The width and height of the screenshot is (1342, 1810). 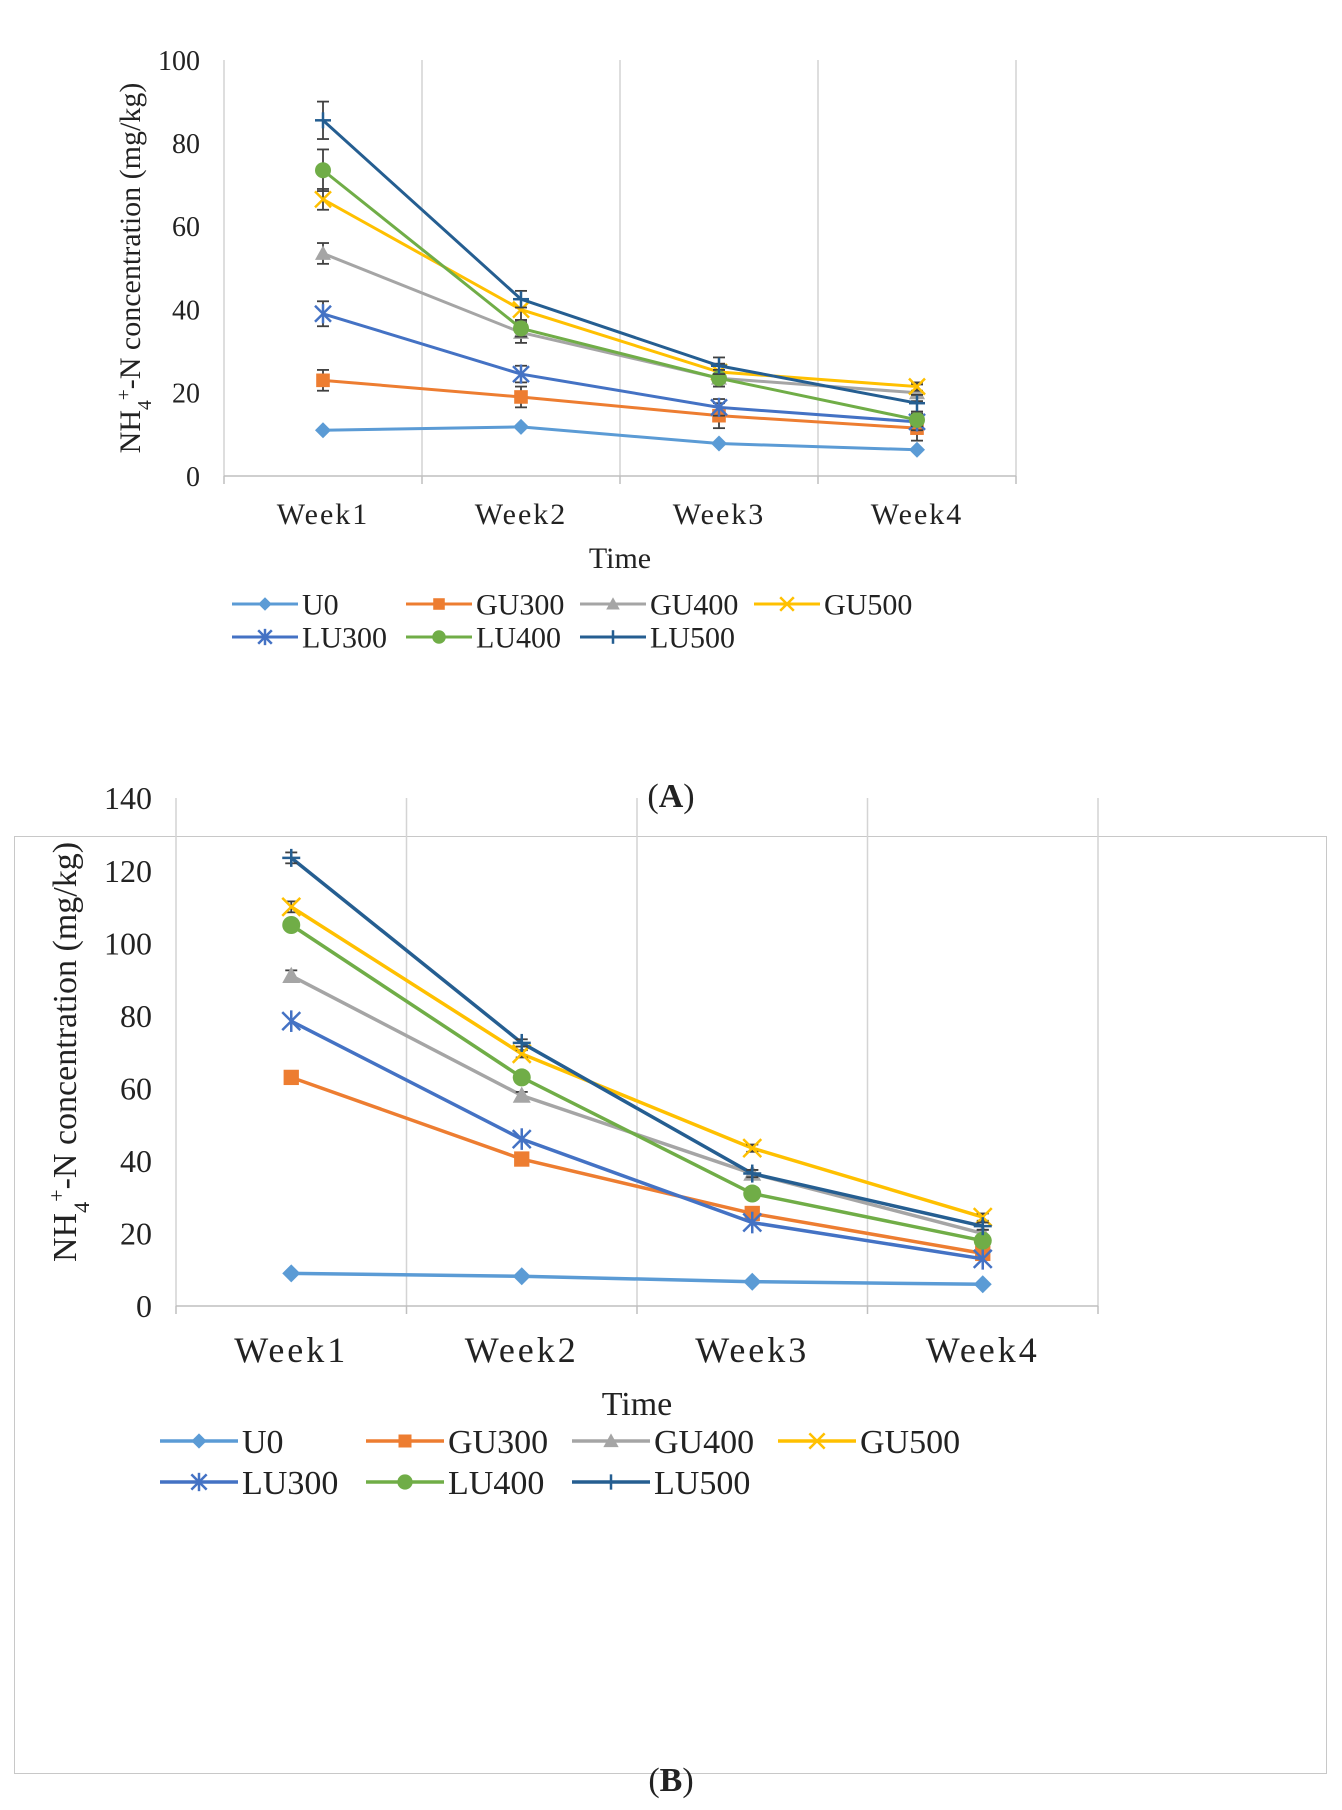 What do you see at coordinates (917, 386) in the screenshot?
I see `chart-a-series-gu500-point` at bounding box center [917, 386].